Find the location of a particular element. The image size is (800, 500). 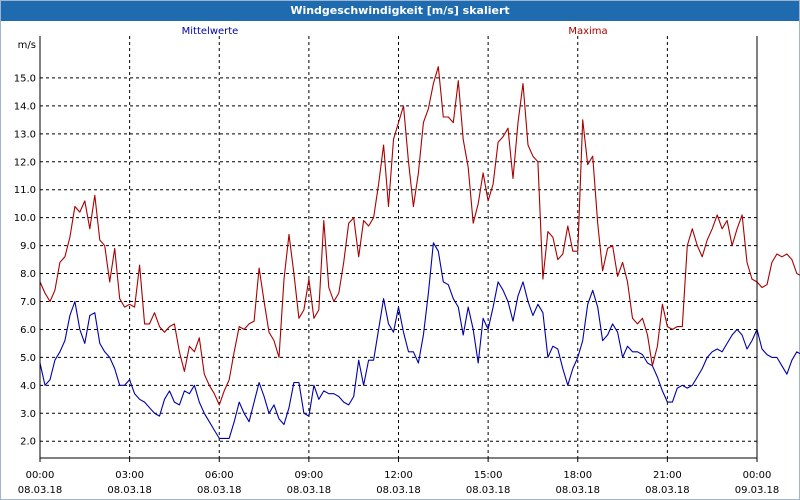

y-tick-label: 15.0 is located at coordinates (25, 78).